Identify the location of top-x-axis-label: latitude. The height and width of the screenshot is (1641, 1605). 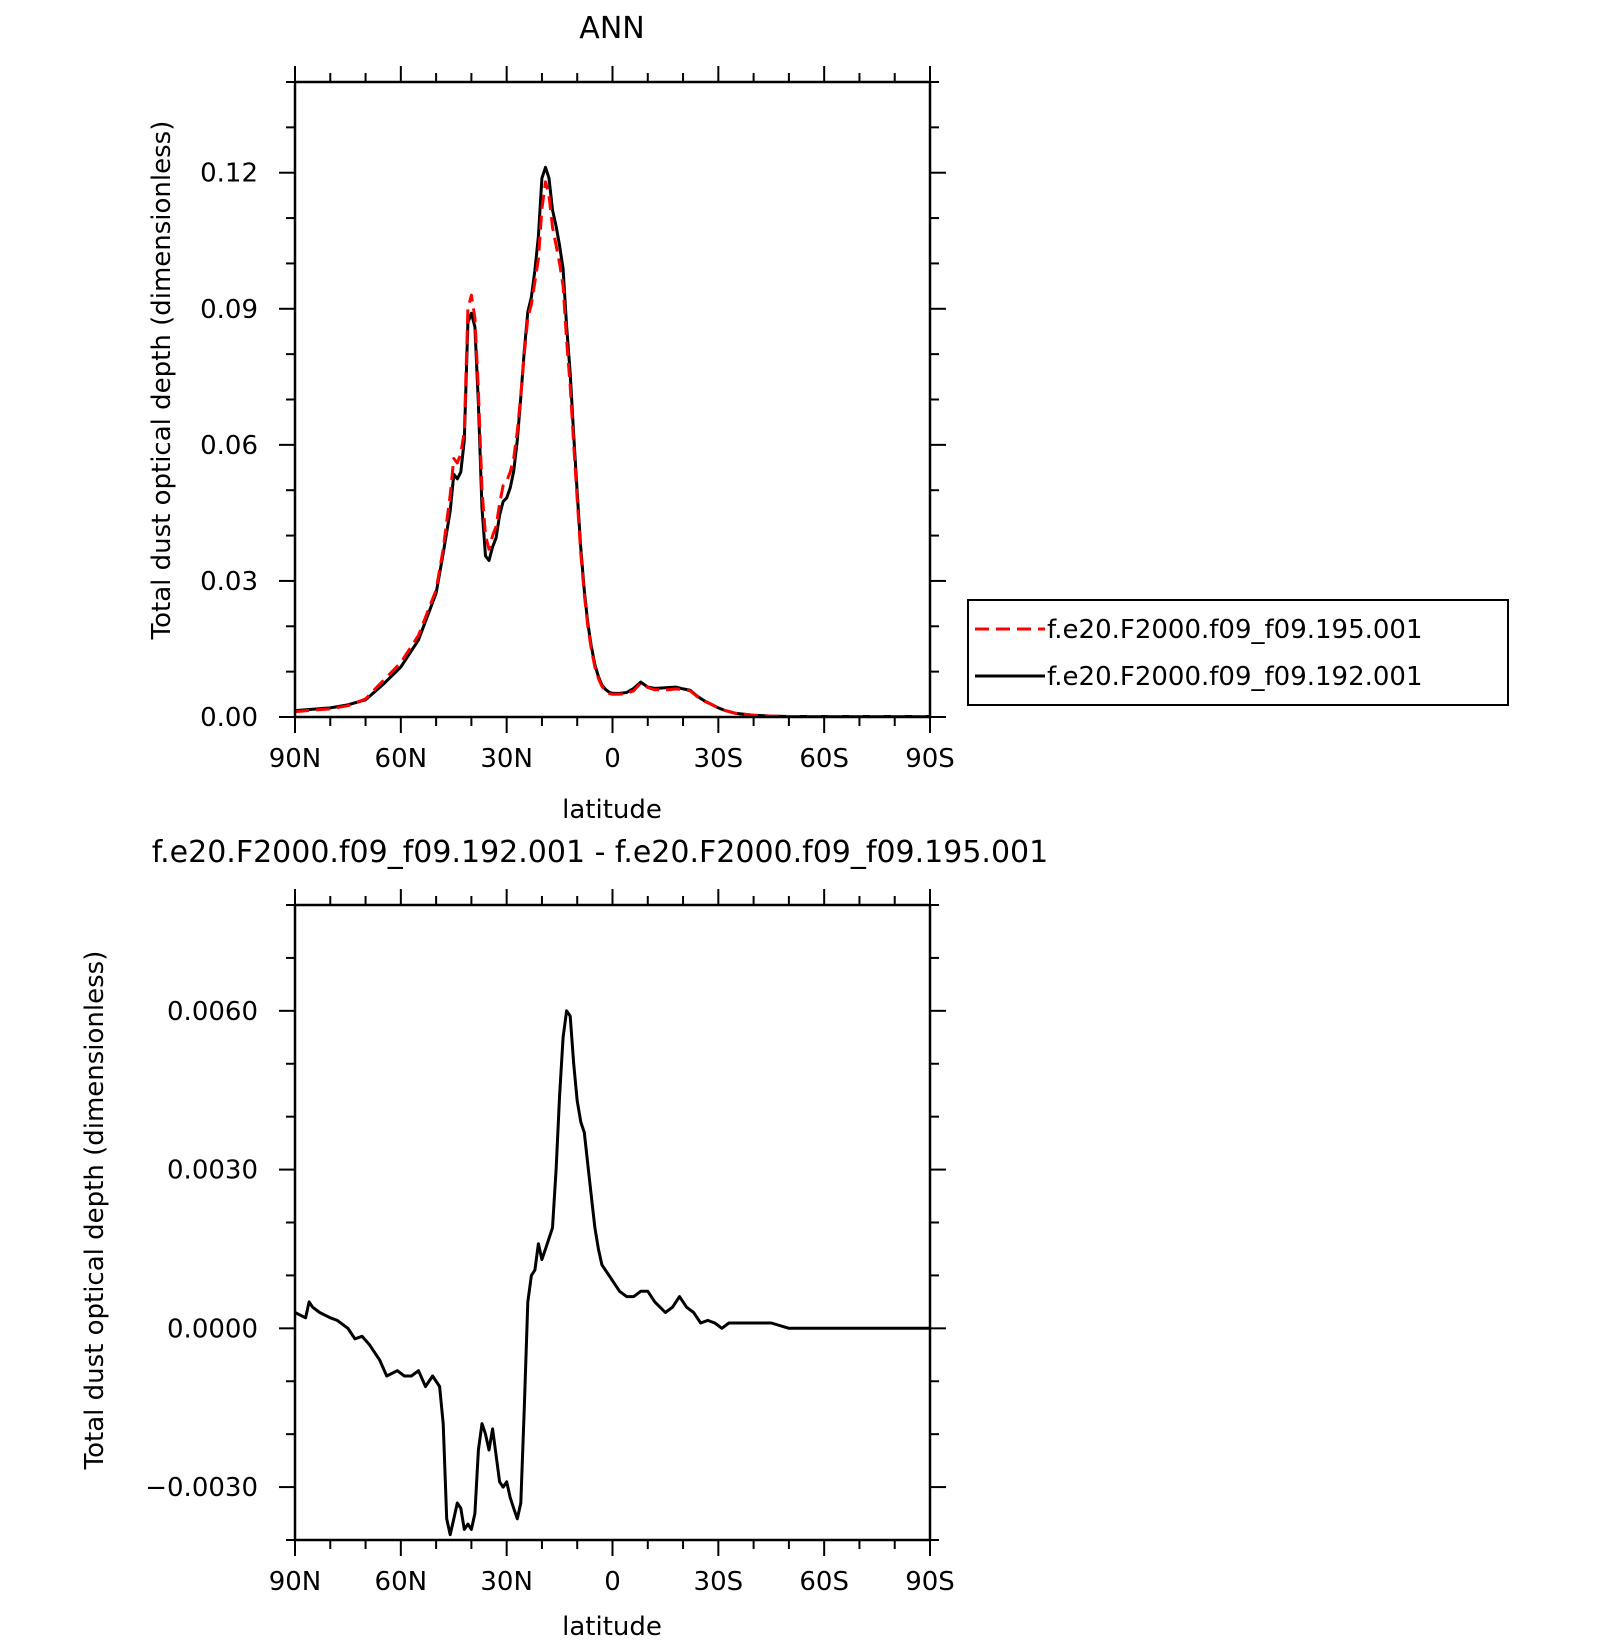
(612, 810).